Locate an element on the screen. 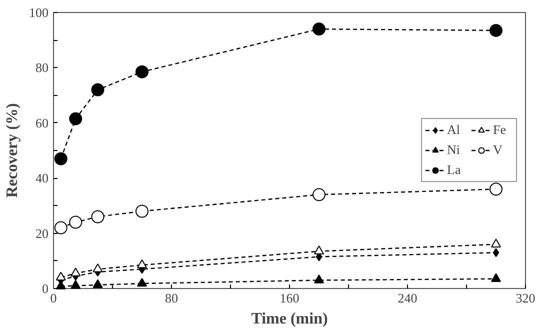 This screenshot has height=335, width=550. y-tick-label: 0 is located at coordinates (45, 288).